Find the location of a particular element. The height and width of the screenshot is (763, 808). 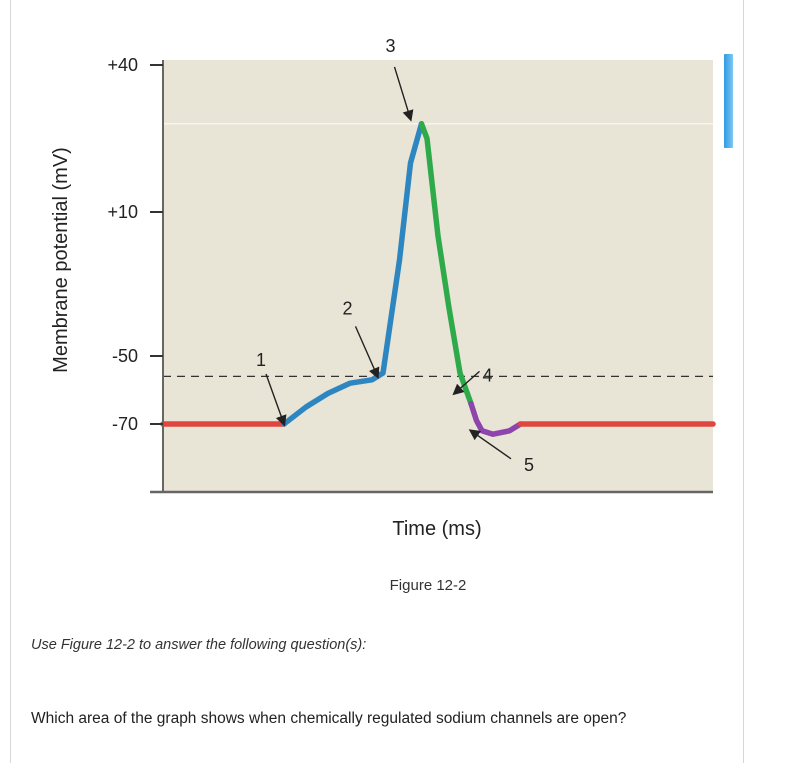

scroll-indicator is located at coordinates (728, 101).